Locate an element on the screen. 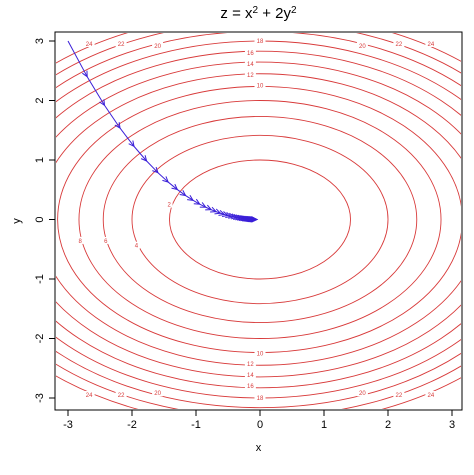 Image resolution: width=474 pixels, height=475 pixels. x-tick-label: 3 is located at coordinates (452, 425).